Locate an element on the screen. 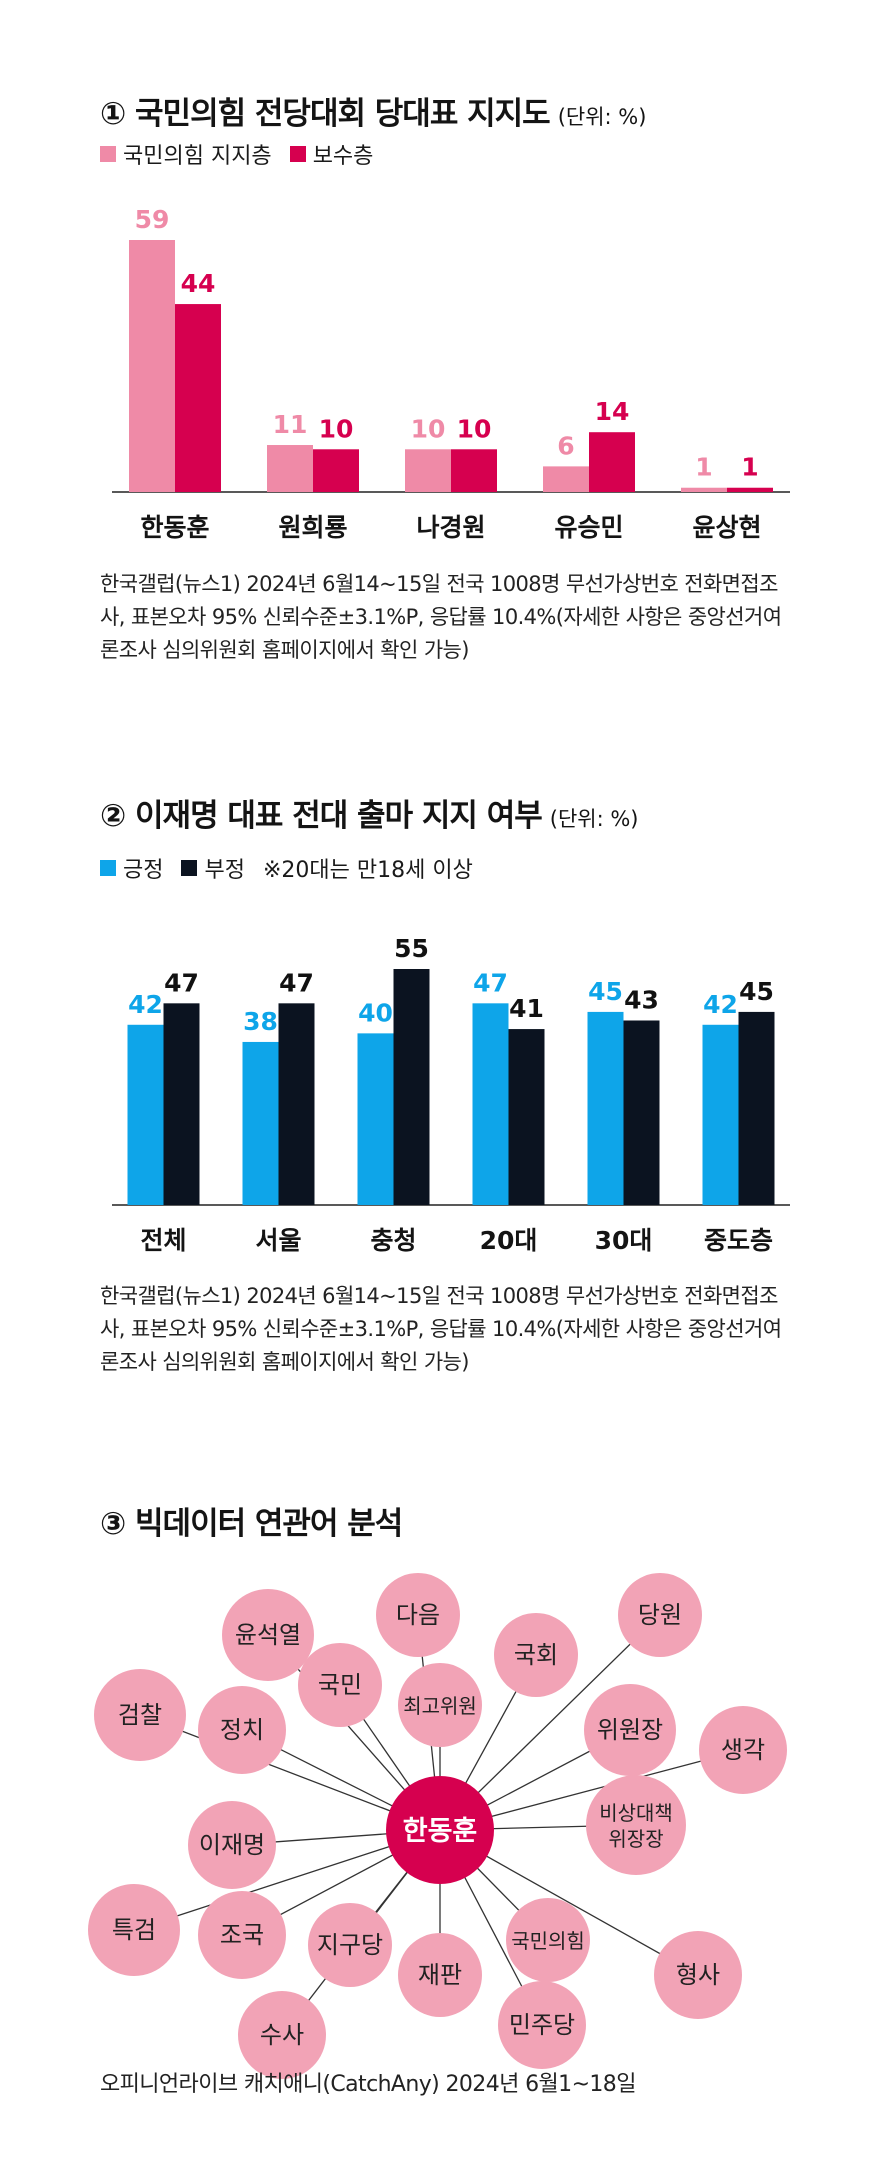 This screenshot has width=877, height=2176. keyword-label: 당원 is located at coordinates (660, 1615).